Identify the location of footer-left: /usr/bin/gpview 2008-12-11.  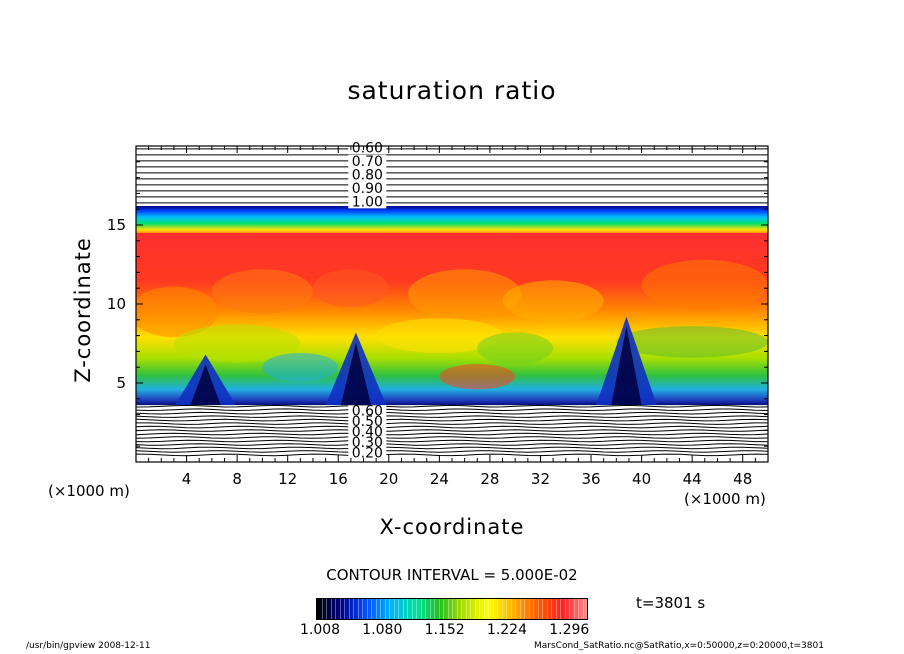
(88, 646).